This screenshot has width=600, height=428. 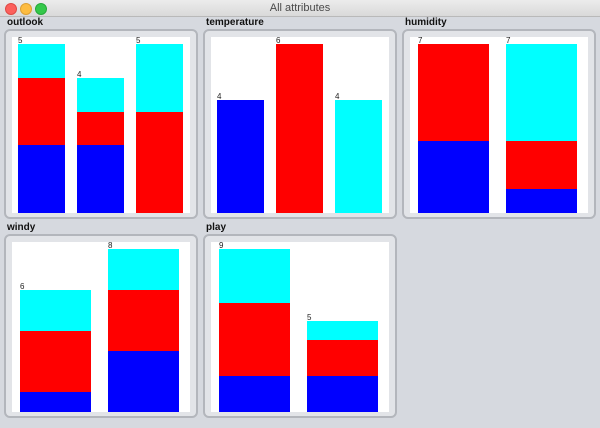 I want to click on chart-frame: 4 6 4, so click(x=300, y=124).